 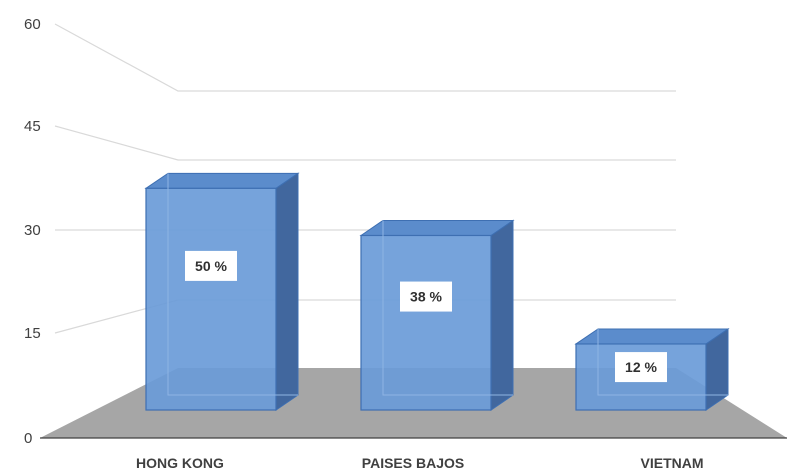 I want to click on y-axis: 0 15 30 45 60, so click(x=32, y=231).